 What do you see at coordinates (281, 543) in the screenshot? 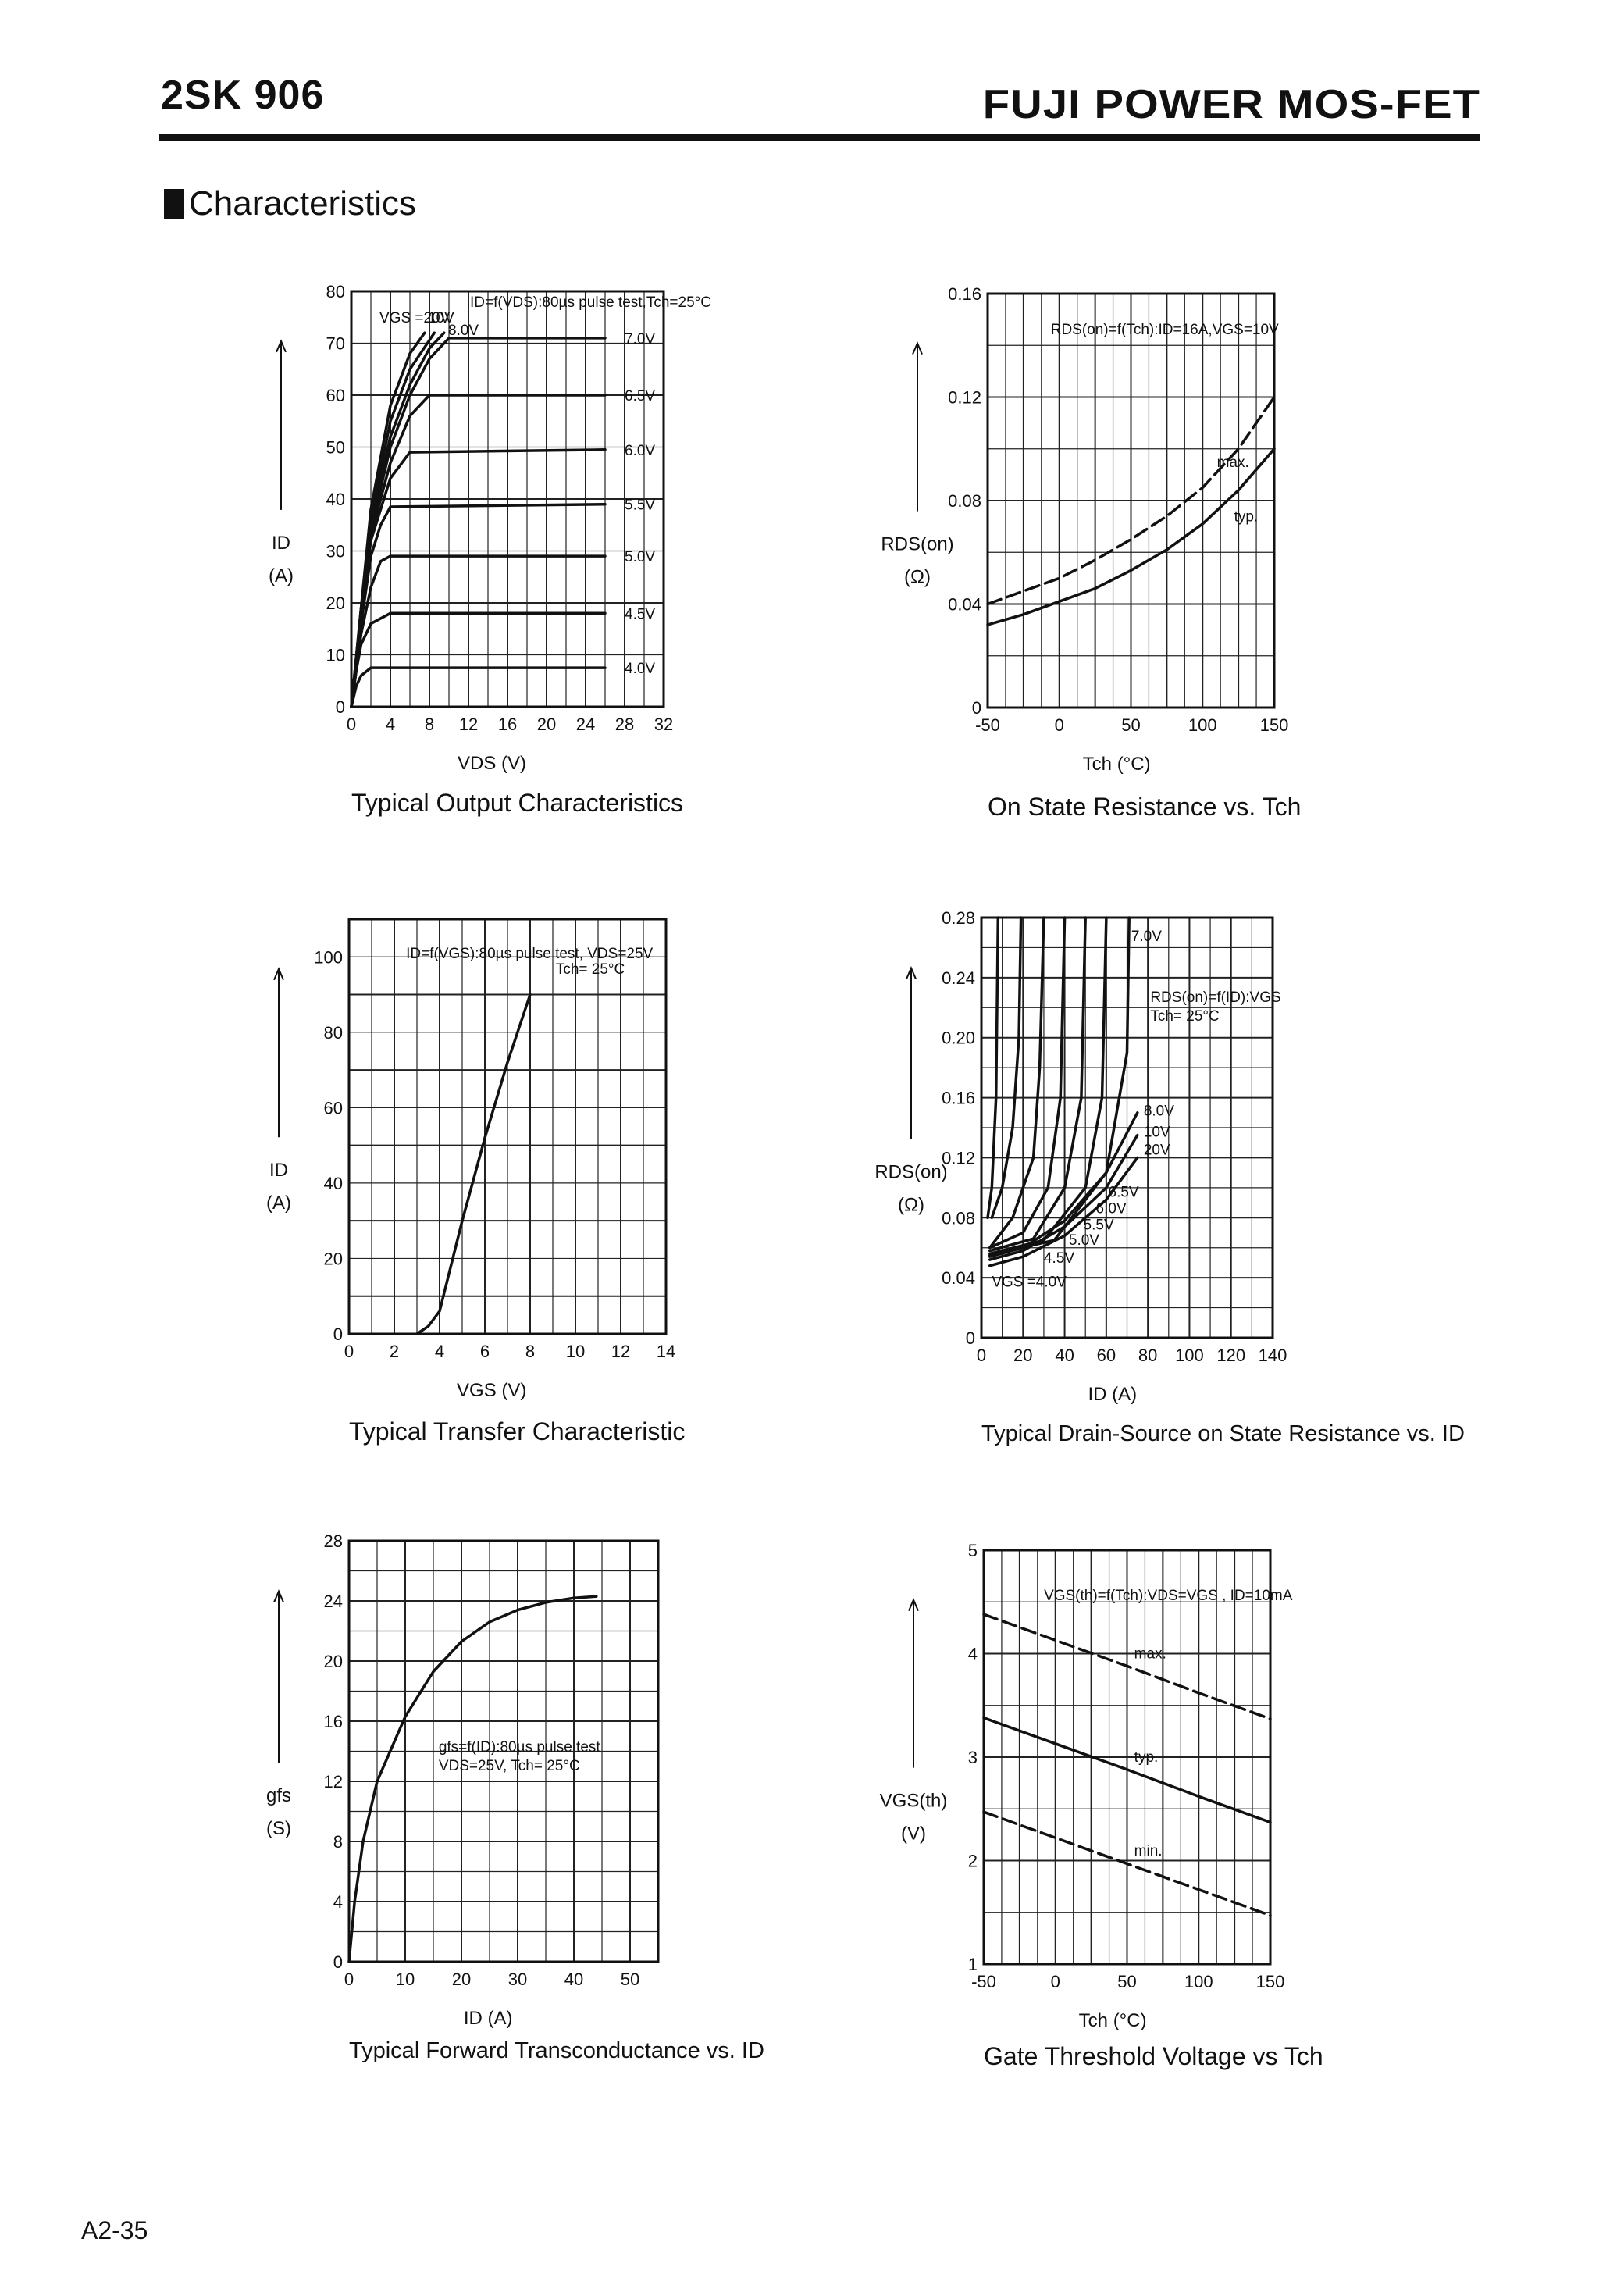
I see `y-axis-label: ID` at bounding box center [281, 543].